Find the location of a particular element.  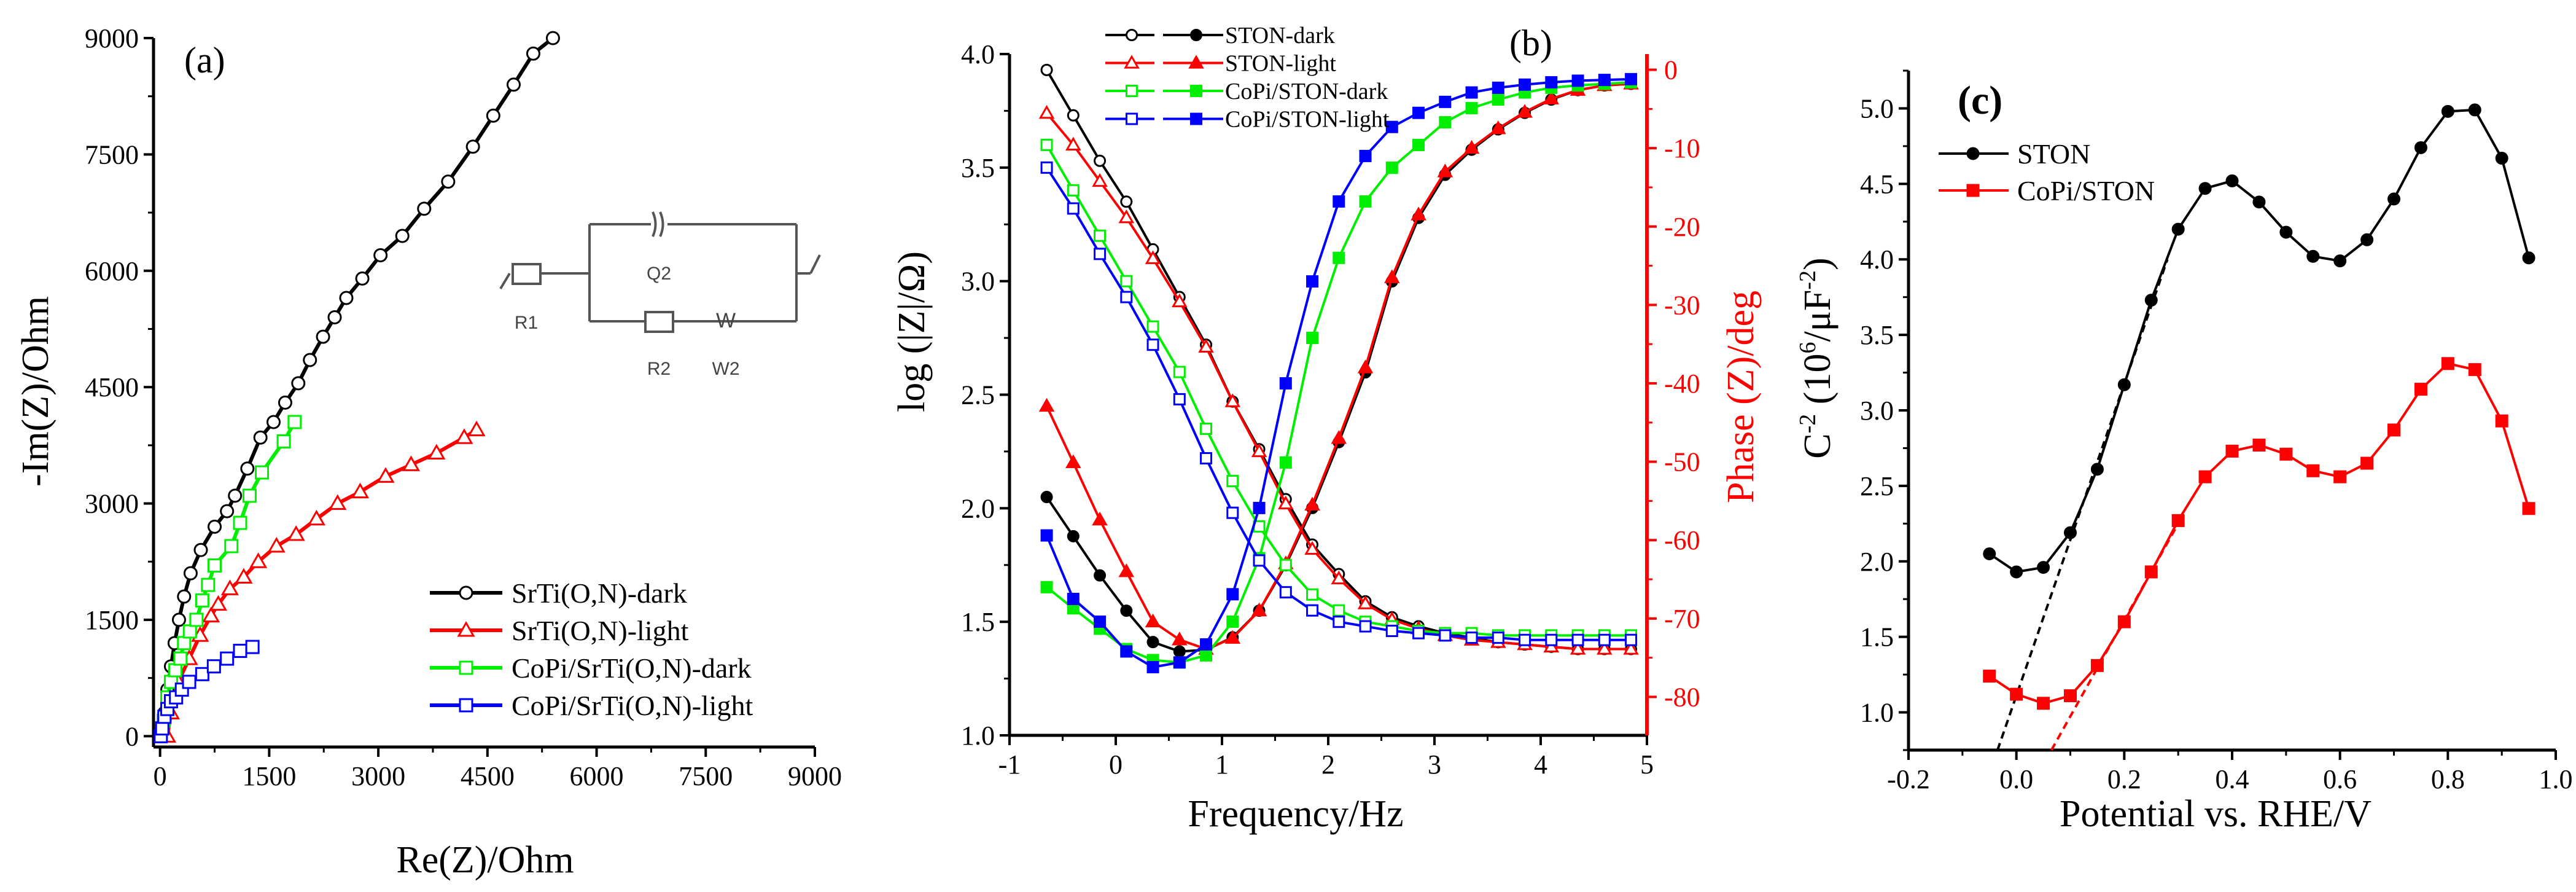

circuit-label-r1: R1 is located at coordinates (526, 323).